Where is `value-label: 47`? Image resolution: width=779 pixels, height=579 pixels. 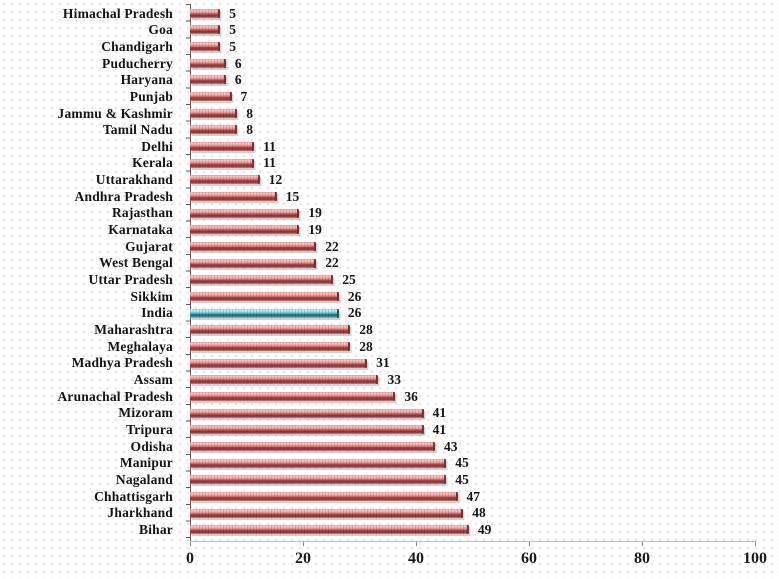
value-label: 47 is located at coordinates (473, 496).